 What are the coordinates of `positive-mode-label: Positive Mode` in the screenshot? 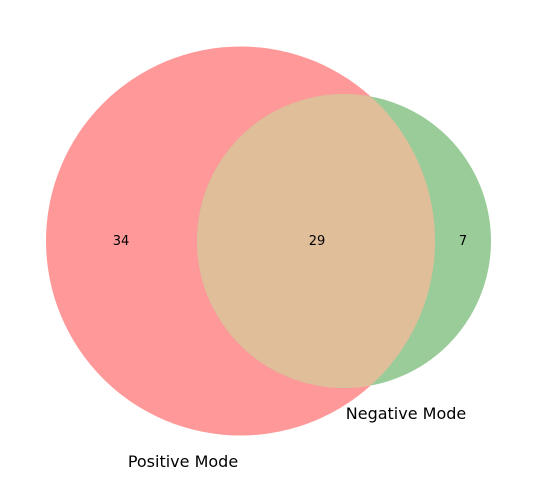 It's located at (183, 461).